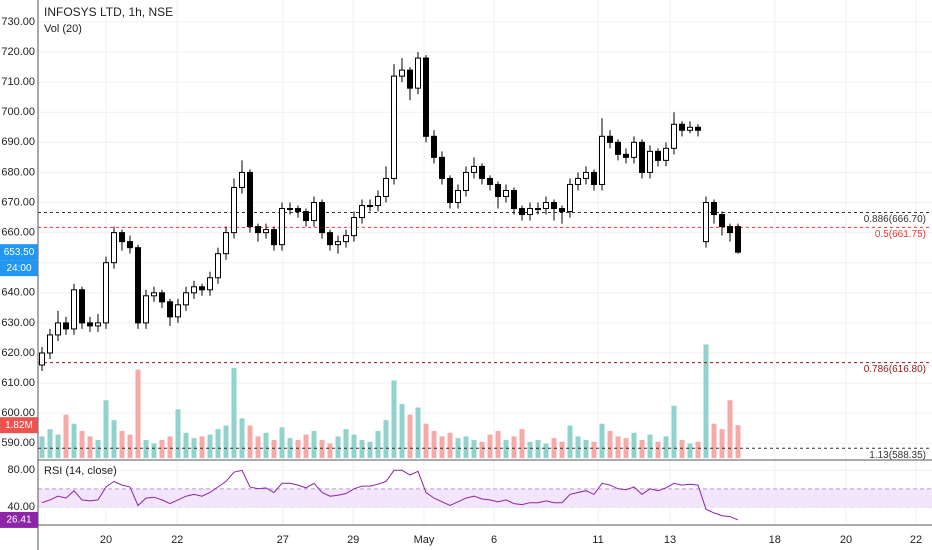  I want to click on x-tick-label: May, so click(424, 540).